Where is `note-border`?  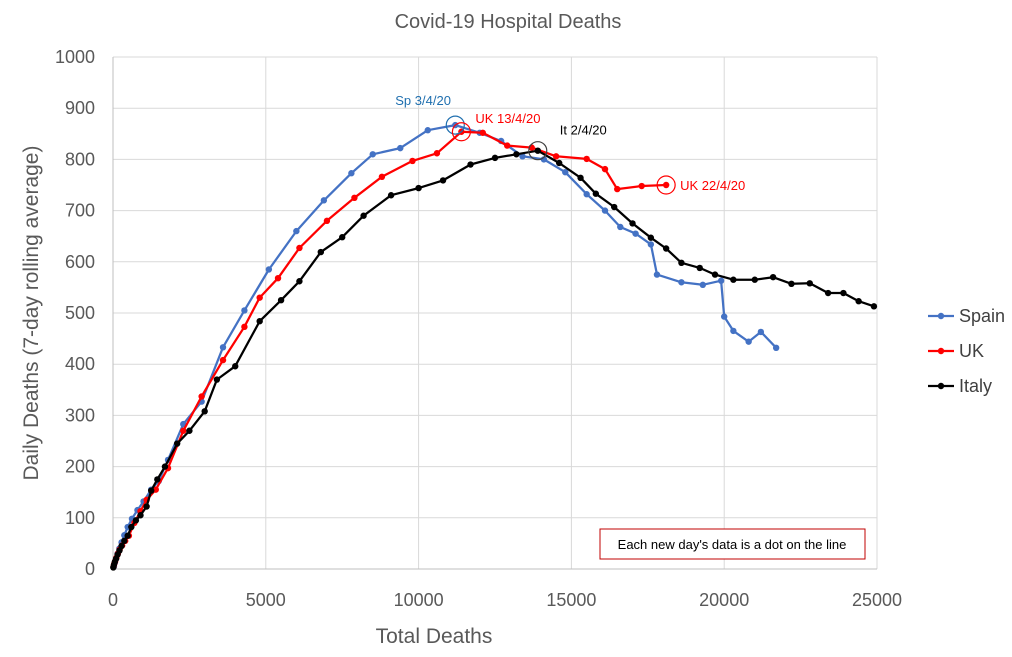 note-border is located at coordinates (732, 544).